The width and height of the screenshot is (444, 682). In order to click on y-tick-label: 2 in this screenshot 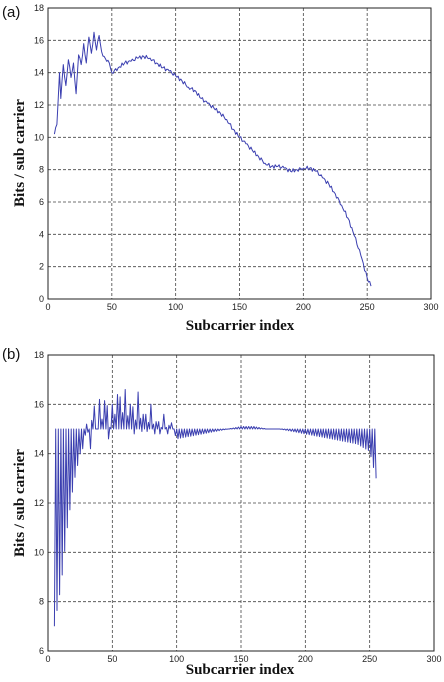, I will do `click(41, 267)`.